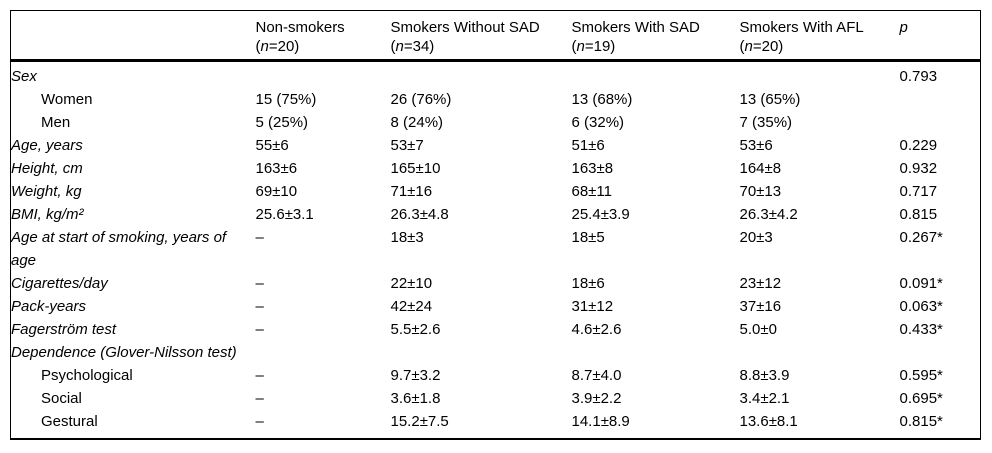 The image size is (992, 453). Describe the element at coordinates (921, 329) in the screenshot. I see `p-value-cell: 0.433*` at that location.